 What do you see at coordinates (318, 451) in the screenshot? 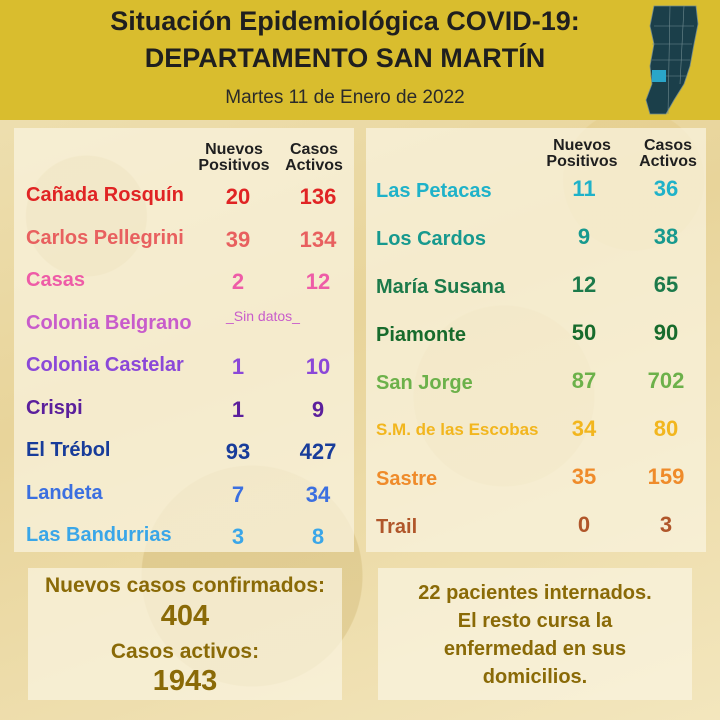
I see `active-cases-value: 427` at bounding box center [318, 451].